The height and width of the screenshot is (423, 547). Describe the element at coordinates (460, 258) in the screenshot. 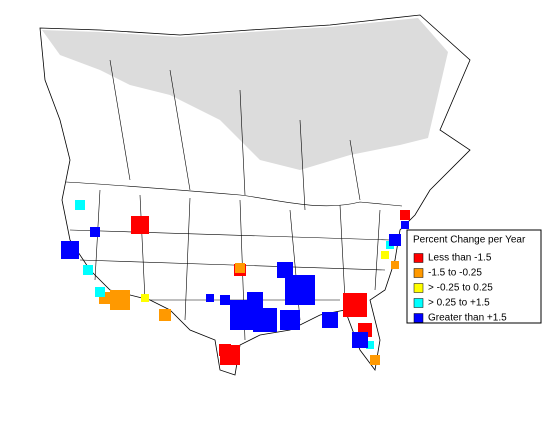

I see `legend-label: Less than -1.5` at that location.